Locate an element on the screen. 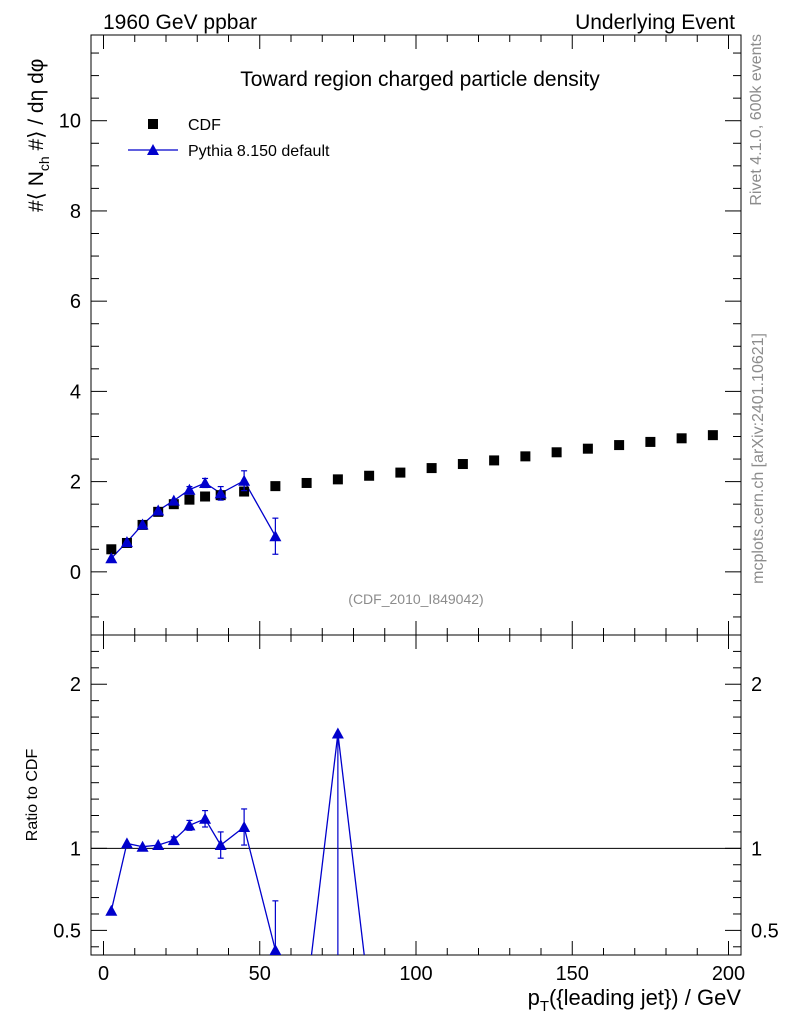  ratio-clipped-group is located at coordinates (235, 841).